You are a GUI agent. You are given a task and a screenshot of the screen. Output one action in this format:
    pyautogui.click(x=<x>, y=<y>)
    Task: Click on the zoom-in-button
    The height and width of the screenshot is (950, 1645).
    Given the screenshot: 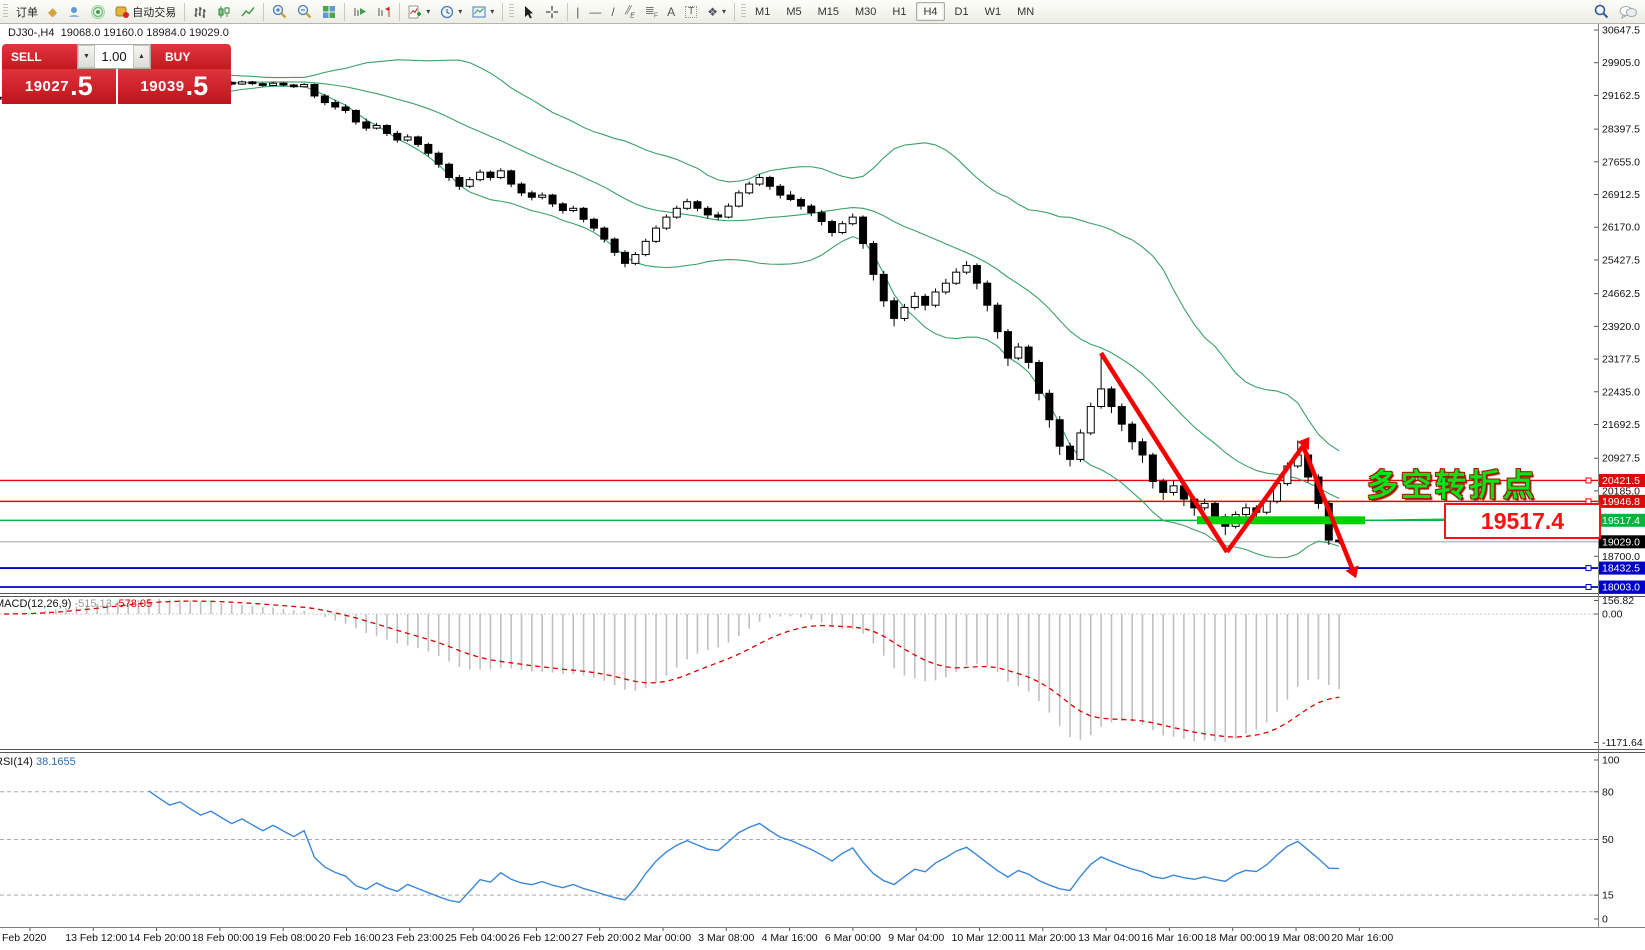 What is the action you would take?
    pyautogui.click(x=279, y=11)
    